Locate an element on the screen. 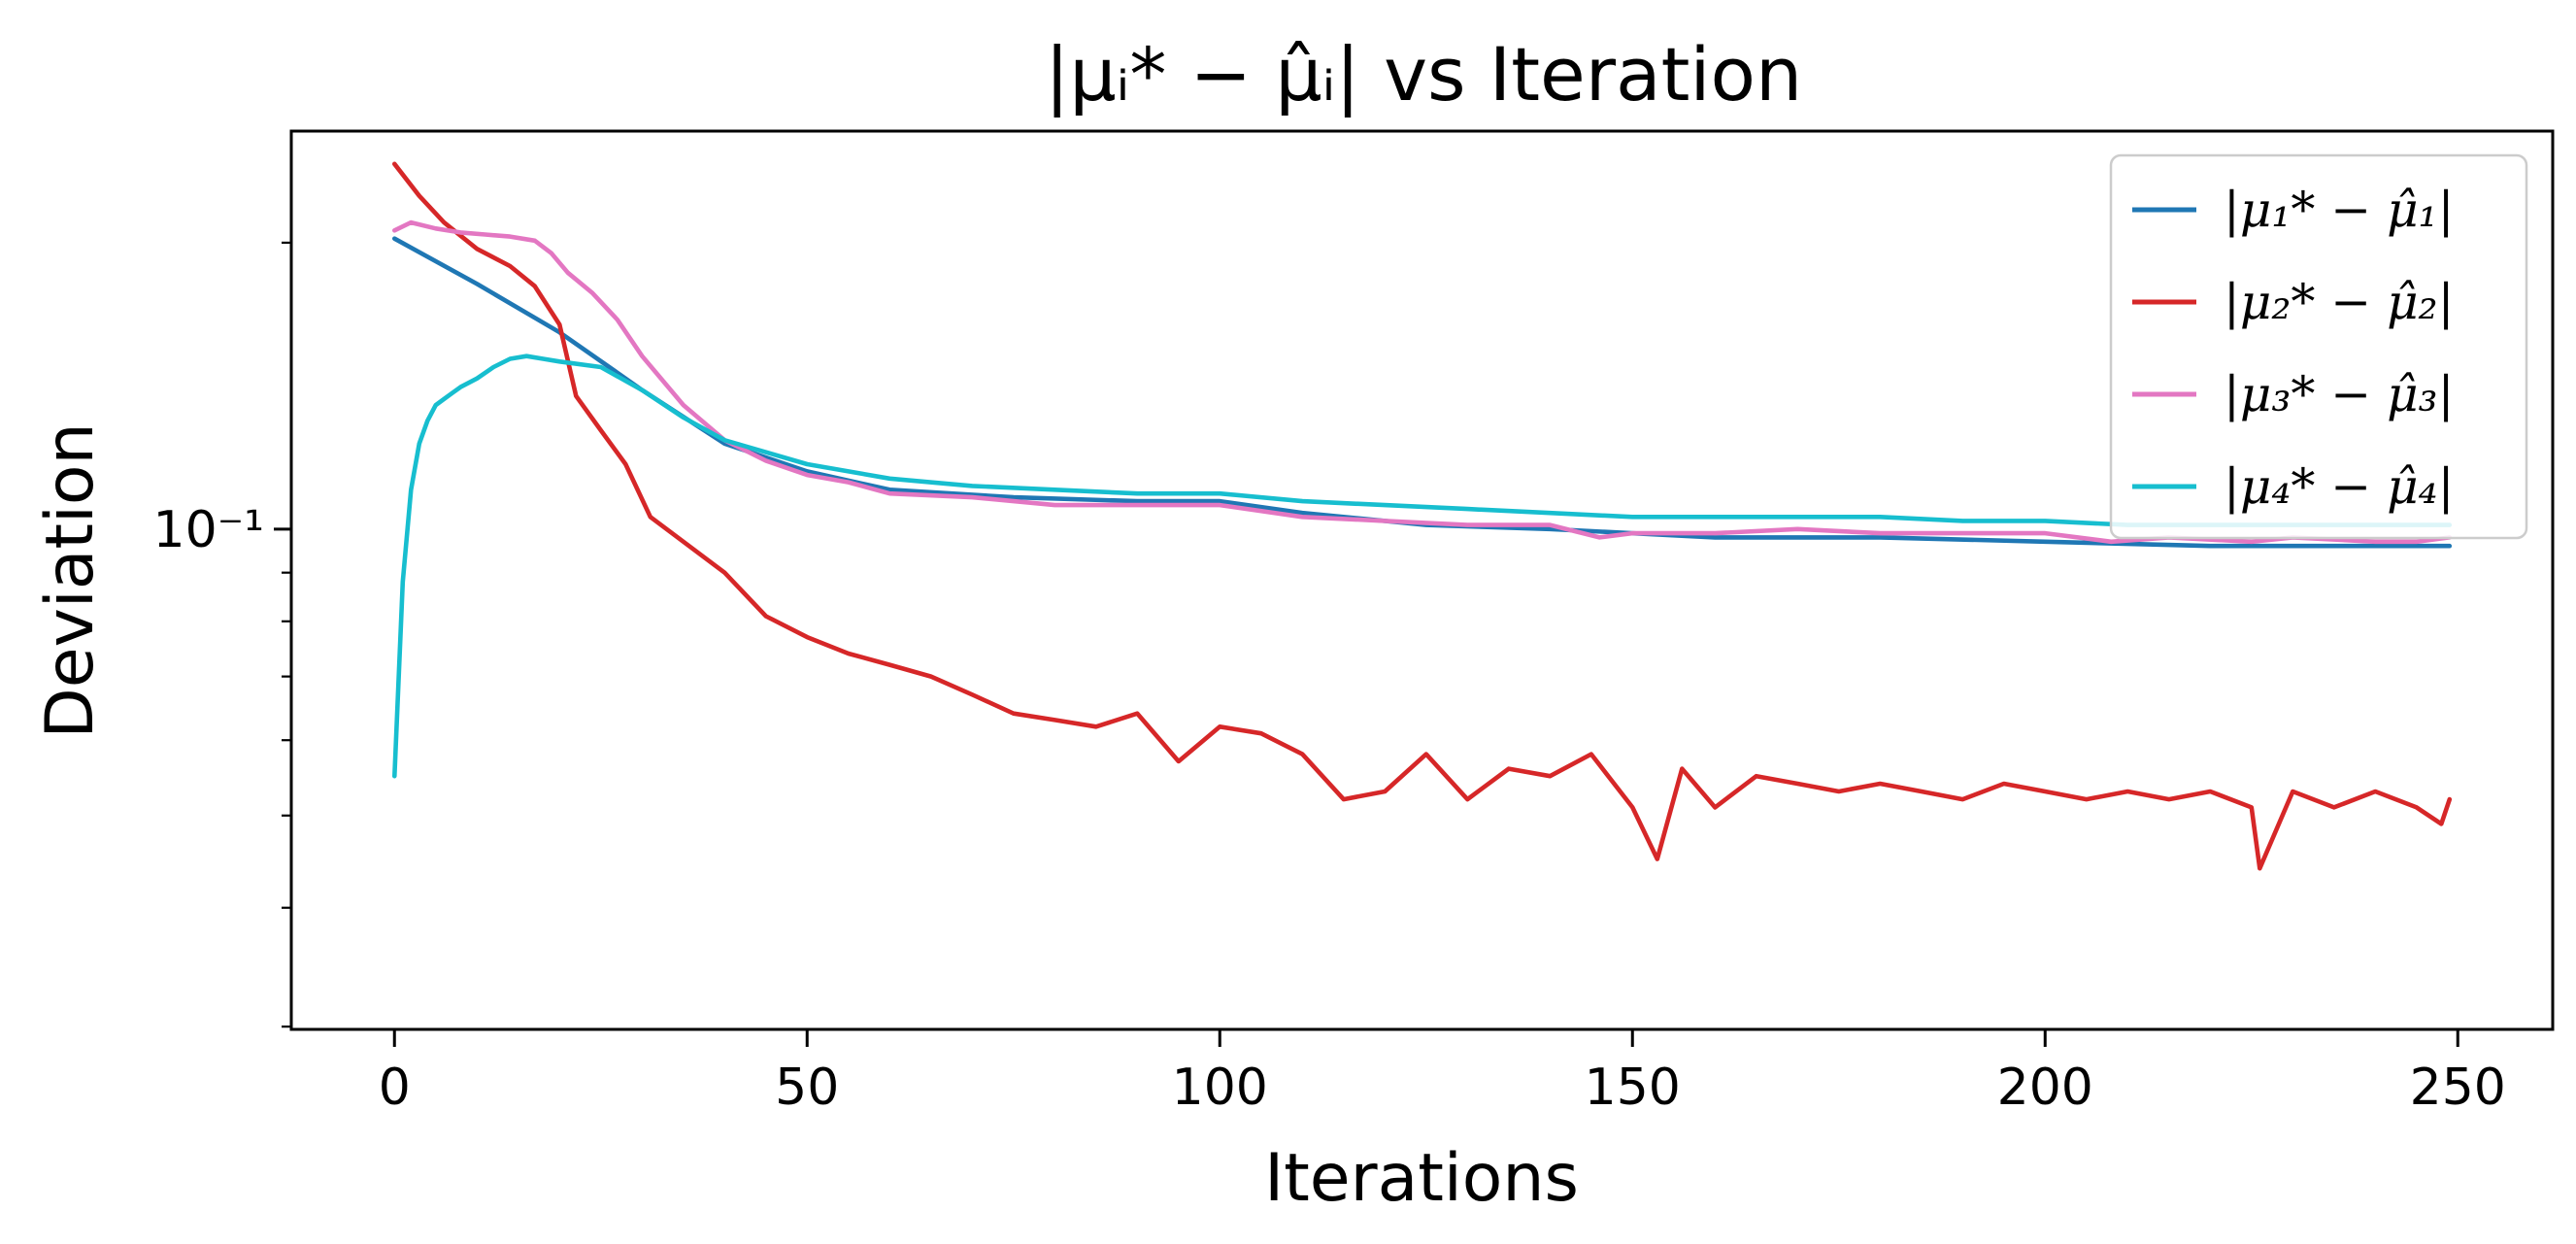 Image resolution: width=2576 pixels, height=1244 pixels. chart-title: |μᵢ* − μ̂ᵢ| vs Iteration is located at coordinates (1423, 74).